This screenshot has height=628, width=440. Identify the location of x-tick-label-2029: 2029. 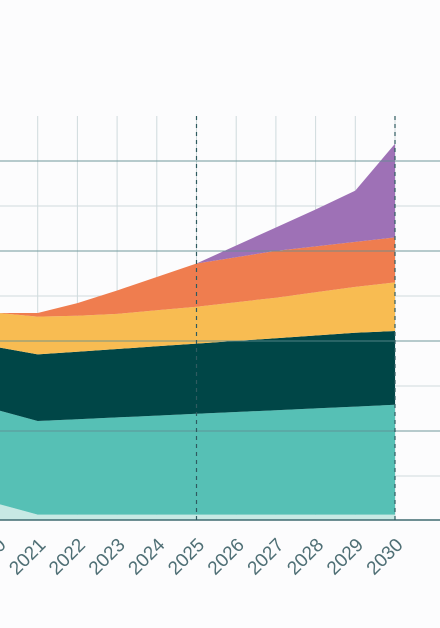
(345, 557).